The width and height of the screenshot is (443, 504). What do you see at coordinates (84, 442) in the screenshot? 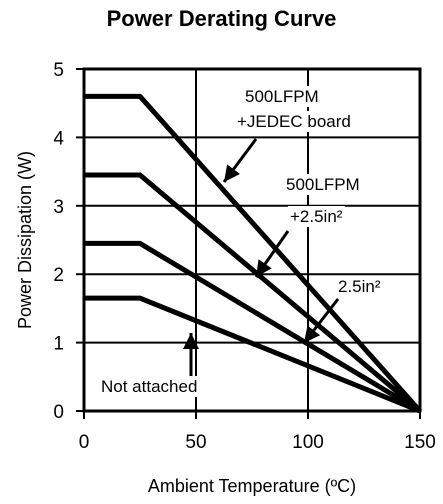
I see `x-tick-label: 0` at bounding box center [84, 442].